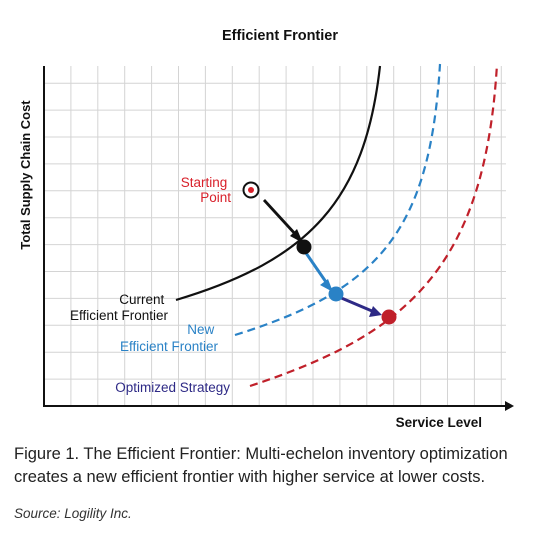 Image resolution: width=537 pixels, height=537 pixels. Describe the element at coordinates (375, 311) in the screenshot. I see `move-arrowhead-navy` at that location.